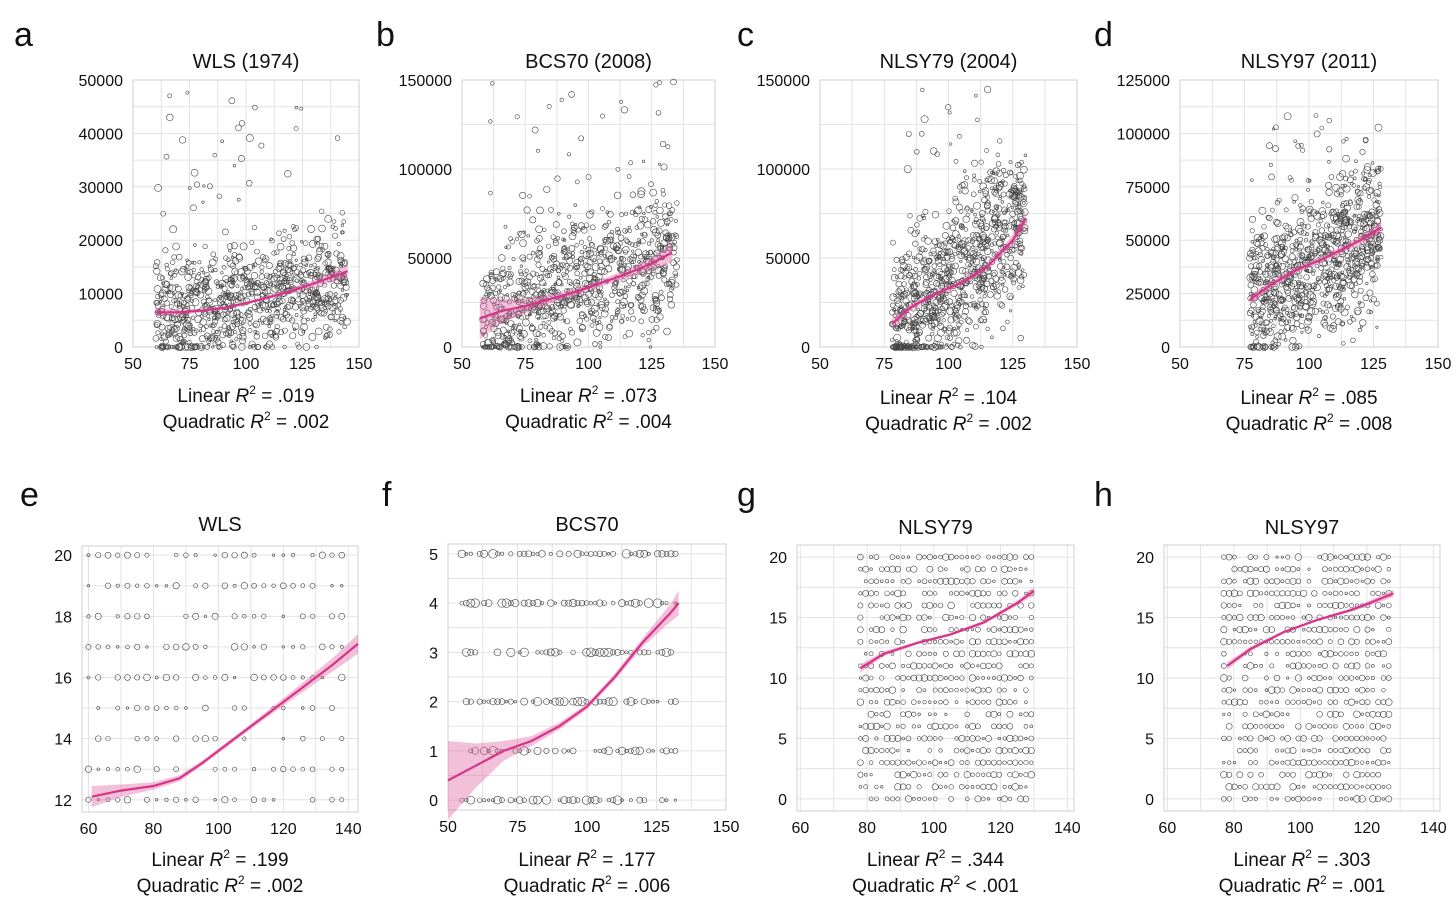  What do you see at coordinates (568, 677) in the screenshot?
I see `scatter-points` at bounding box center [568, 677].